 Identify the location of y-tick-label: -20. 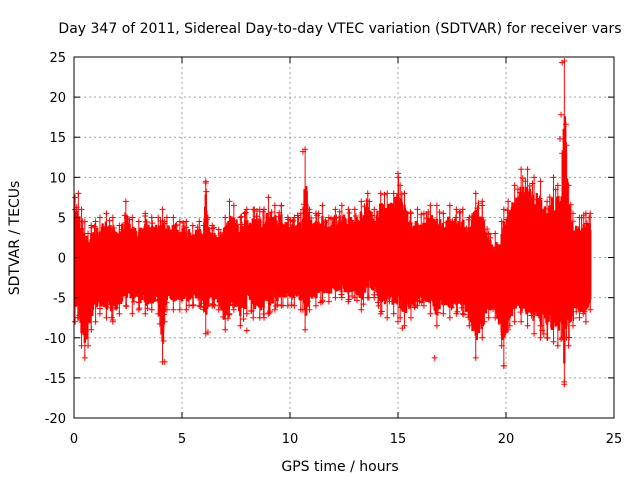
(55, 419).